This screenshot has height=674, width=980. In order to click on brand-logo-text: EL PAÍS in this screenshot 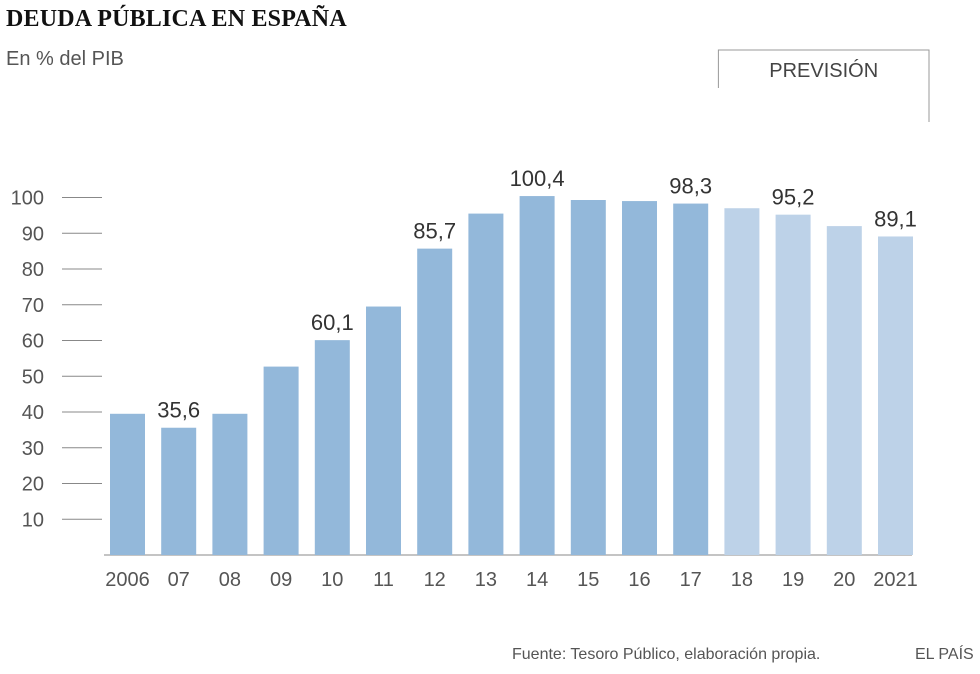, I will do `click(944, 654)`.